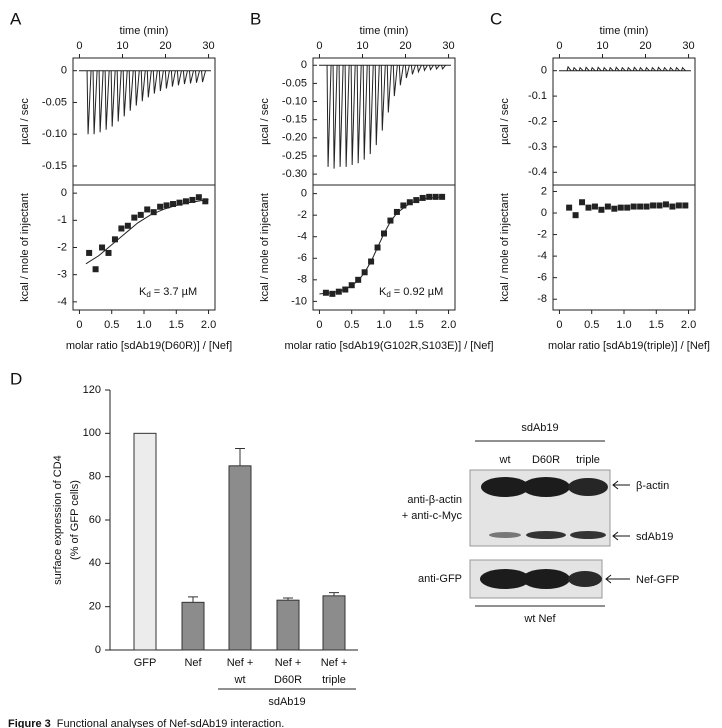 The height and width of the screenshot is (728, 722). Describe the element at coordinates (434, 500) in the screenshot. I see `antibody-label: anti-β-actin` at that location.